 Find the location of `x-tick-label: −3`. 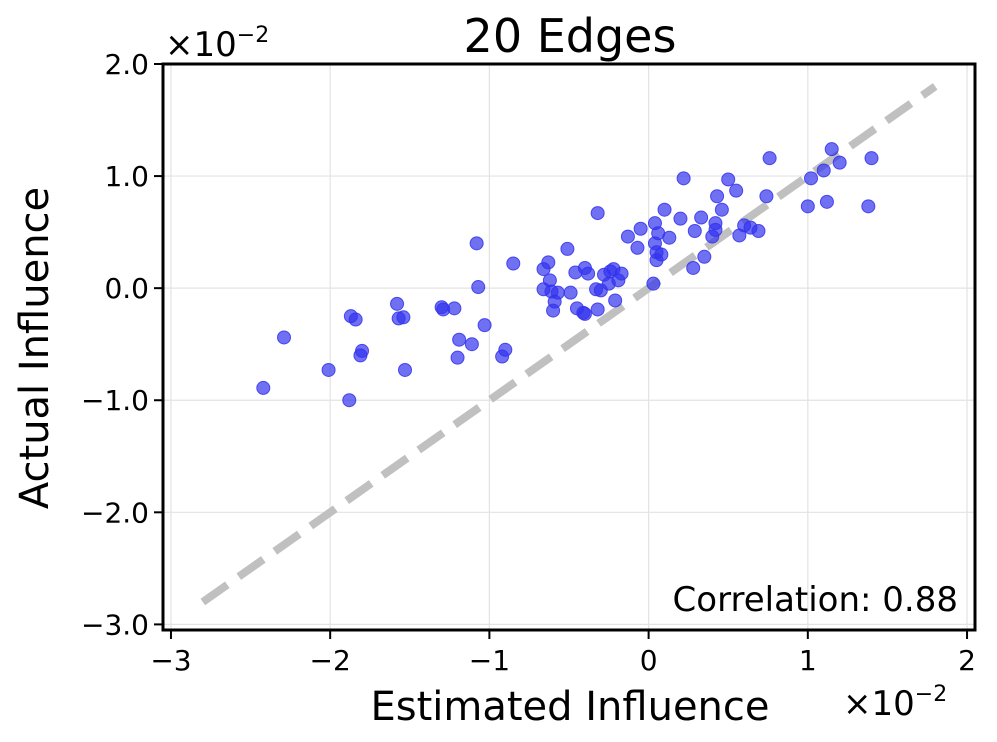

x-tick-label: −3 is located at coordinates (170, 660).